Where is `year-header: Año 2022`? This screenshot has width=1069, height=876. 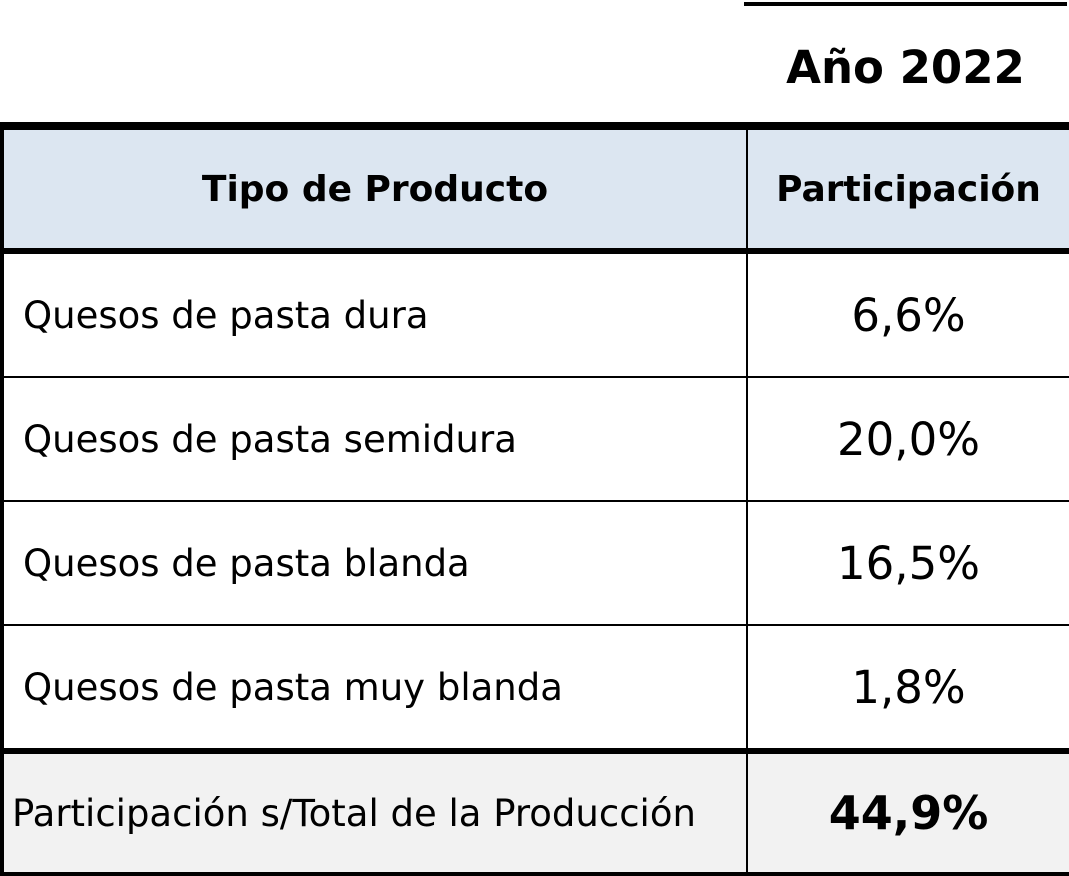
year-header: Año 2022 is located at coordinates (905, 67).